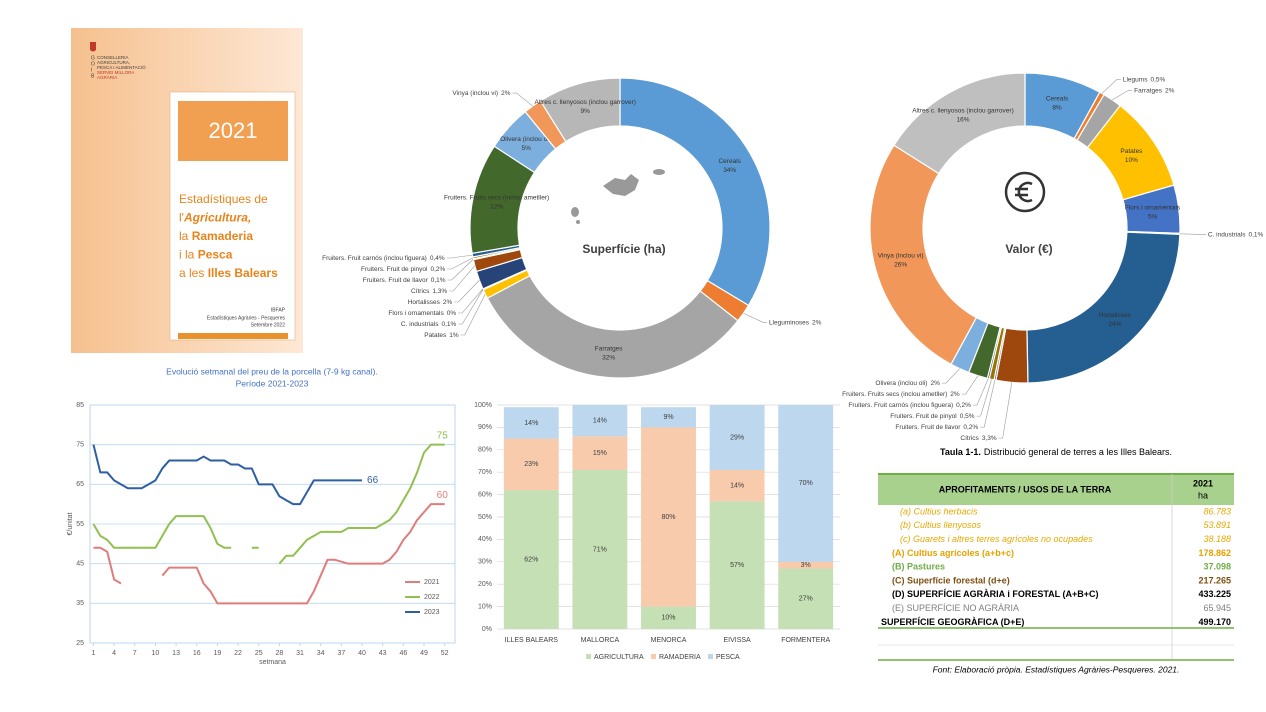 Image resolution: width=1266 pixels, height=712 pixels. Describe the element at coordinates (1217, 511) in the screenshot. I see `table-cell-value: 86.783` at that location.